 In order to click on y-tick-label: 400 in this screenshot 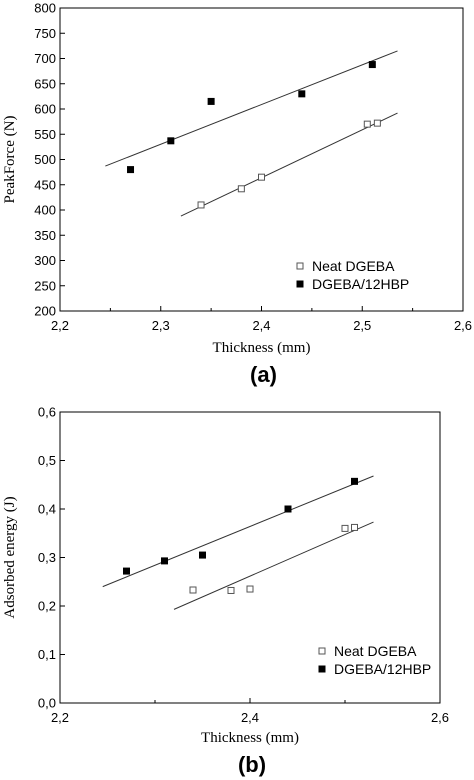, I will do `click(45, 210)`.